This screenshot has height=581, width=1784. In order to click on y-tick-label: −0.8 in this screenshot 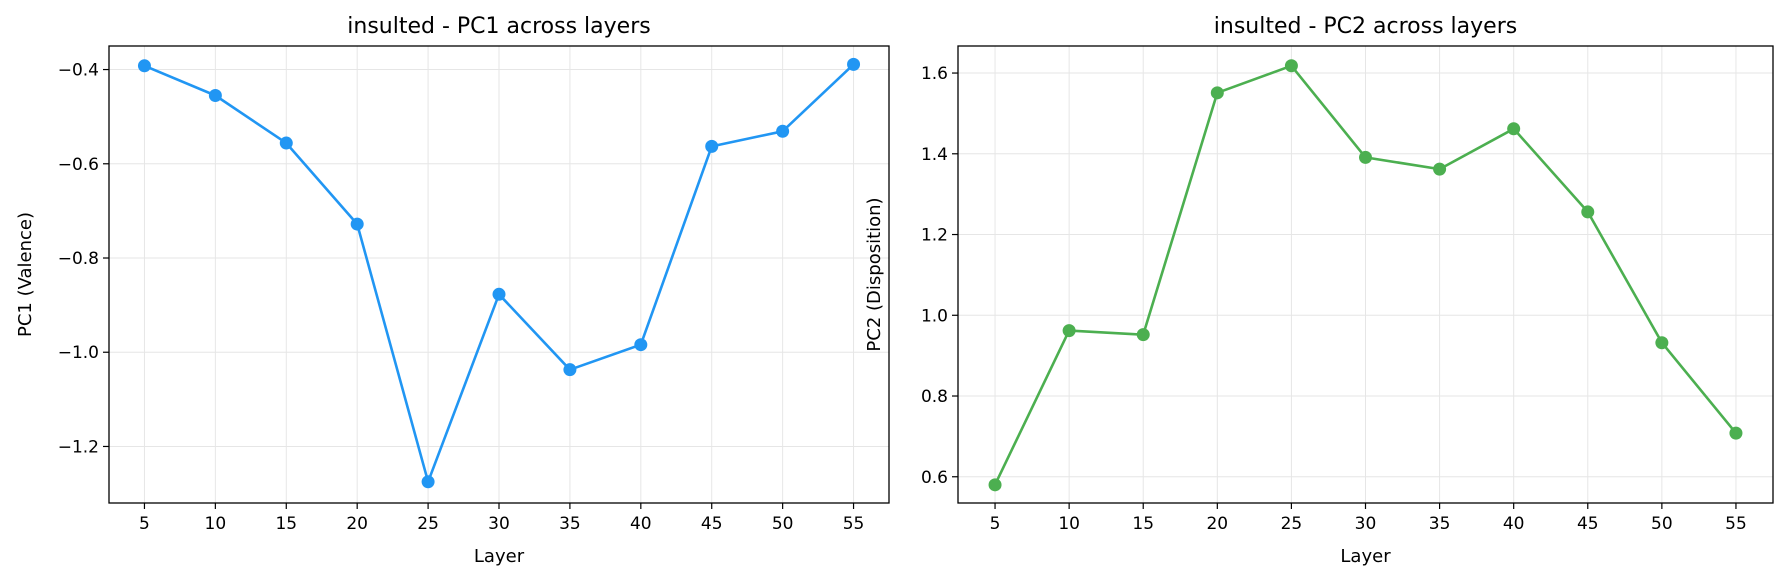, I will do `click(78, 259)`.